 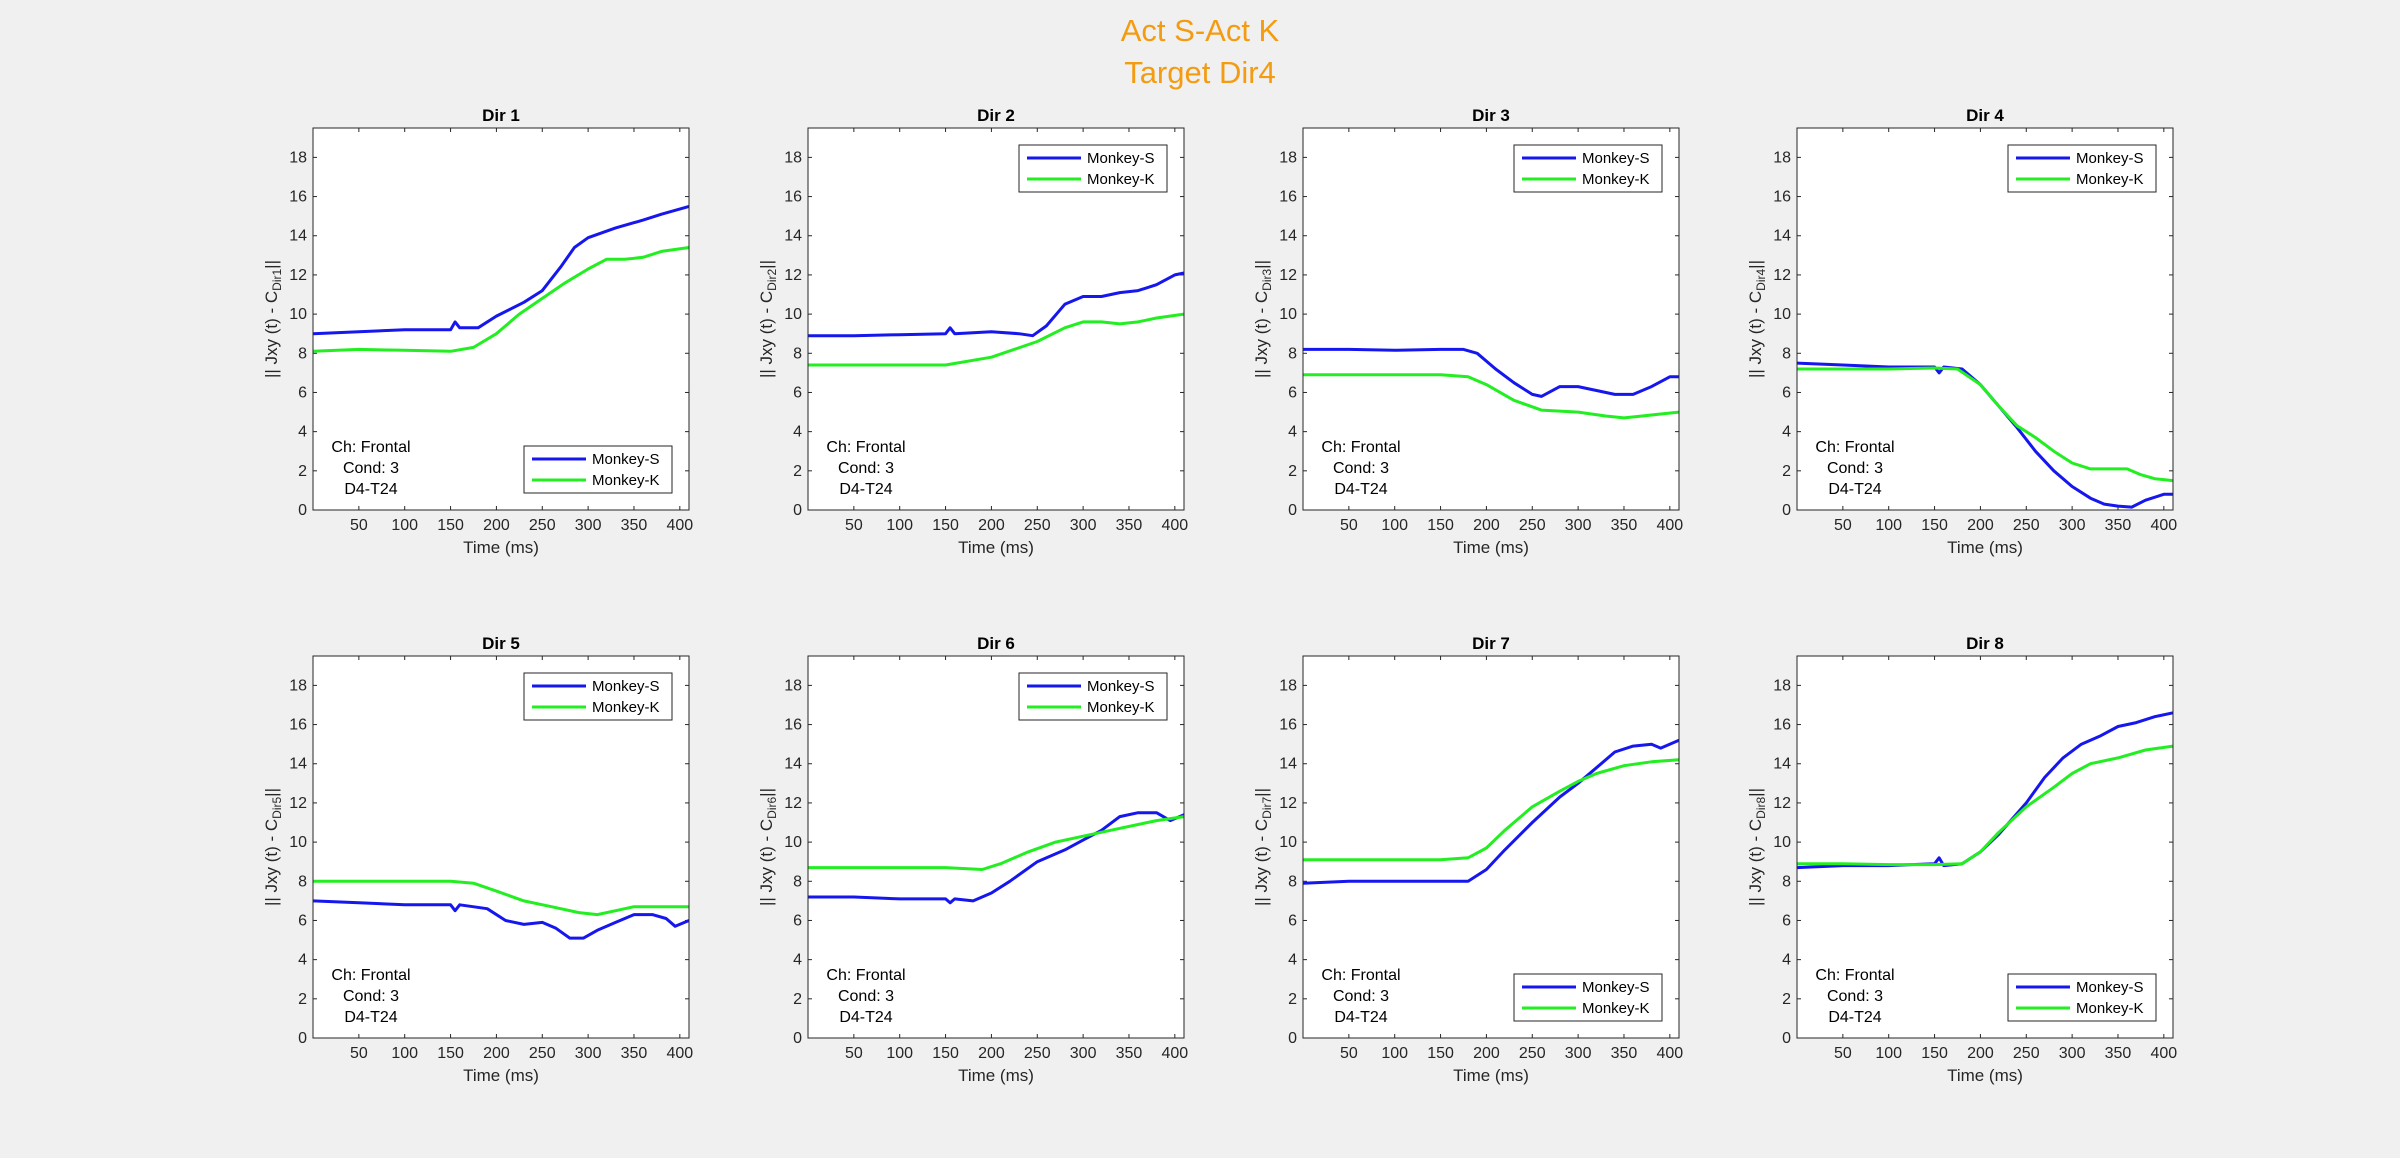 I want to click on y-axis-label: || Jxy (t) - CDir3||, so click(x=1263, y=319).